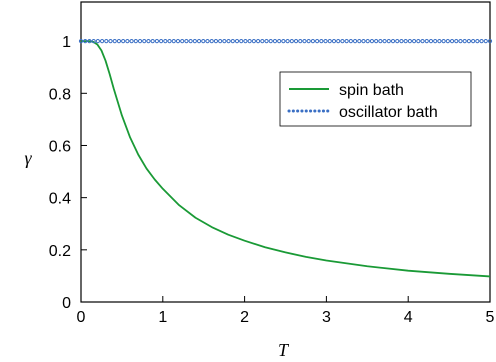 This screenshot has height=362, width=496. What do you see at coordinates (162, 317) in the screenshot?
I see `x-tick-label: 1` at bounding box center [162, 317].